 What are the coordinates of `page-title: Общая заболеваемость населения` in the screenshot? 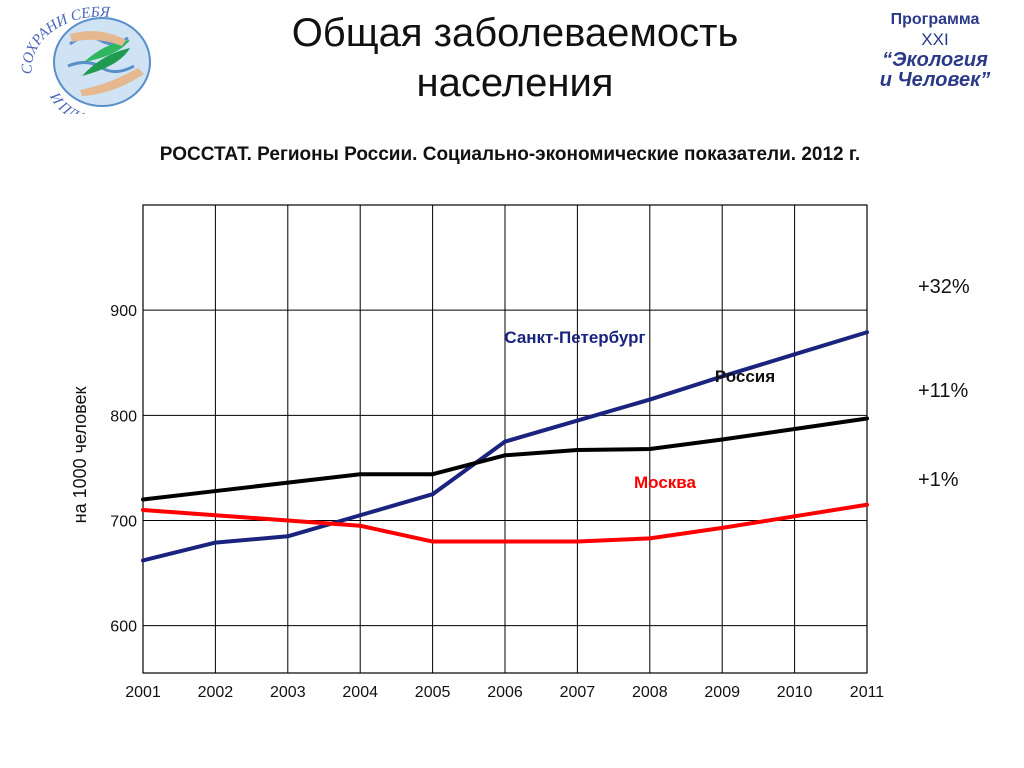 It's located at (515, 58).